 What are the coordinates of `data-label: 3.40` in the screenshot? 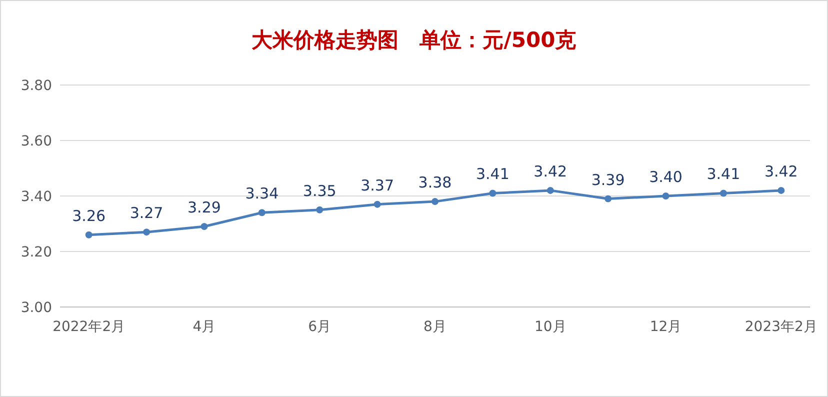 It's located at (665, 177).